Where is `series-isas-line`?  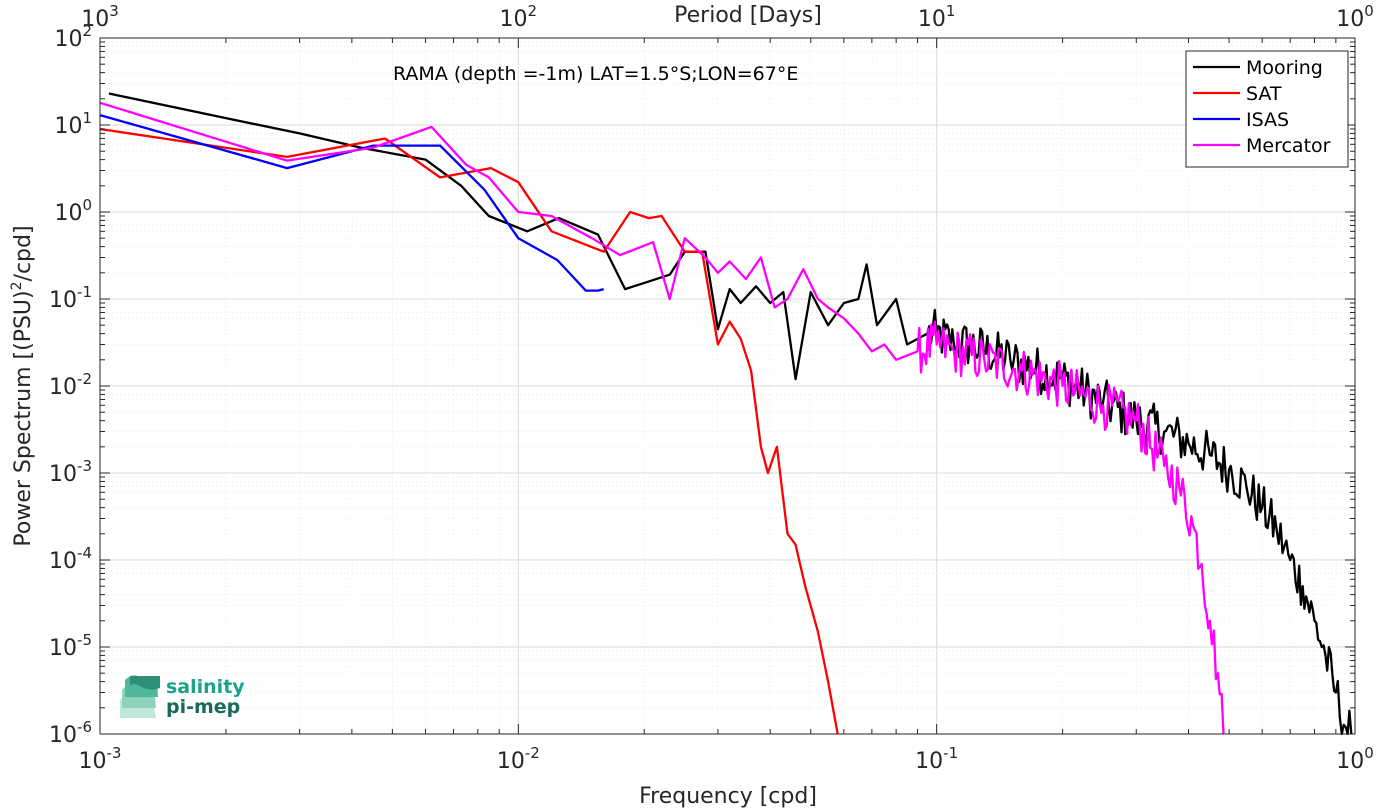 series-isas-line is located at coordinates (351, 202).